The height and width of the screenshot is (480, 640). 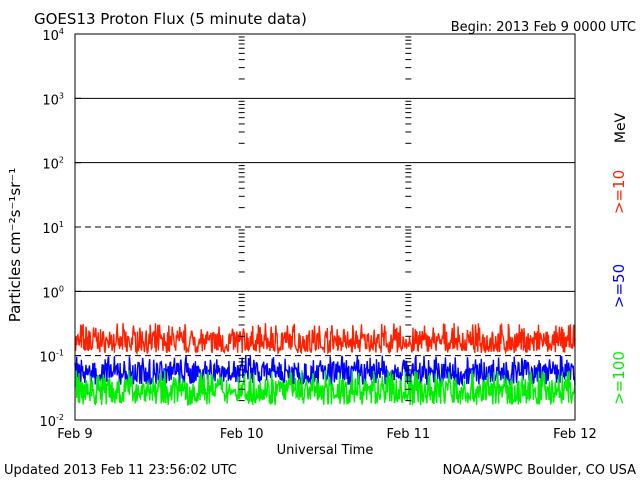 I want to click on y-tick-label: 10⁻¹, so click(x=51, y=357).